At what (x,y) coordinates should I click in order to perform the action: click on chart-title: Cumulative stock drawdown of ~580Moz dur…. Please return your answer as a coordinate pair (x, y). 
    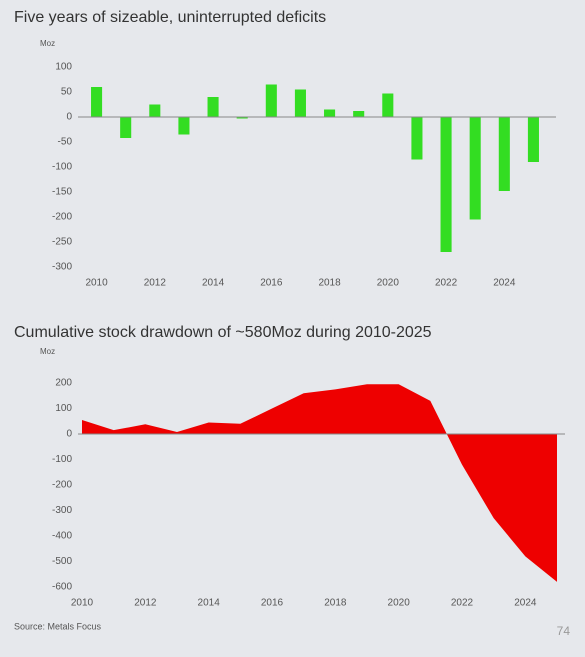
    Looking at the image, I should click on (223, 332).